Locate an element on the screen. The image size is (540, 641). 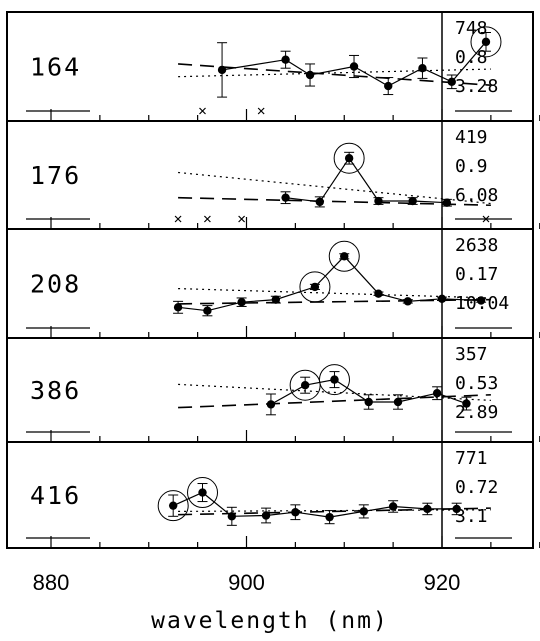
panel-stat-2: 0.8 is located at coordinates (471, 57).